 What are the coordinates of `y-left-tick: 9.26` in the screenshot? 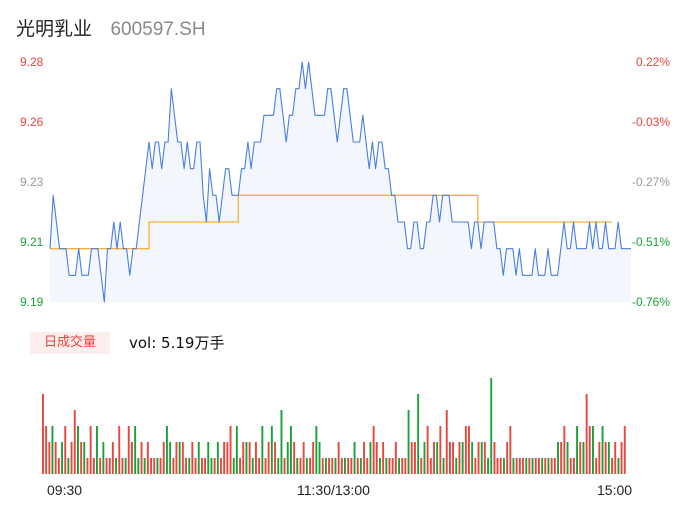 It's located at (32, 122).